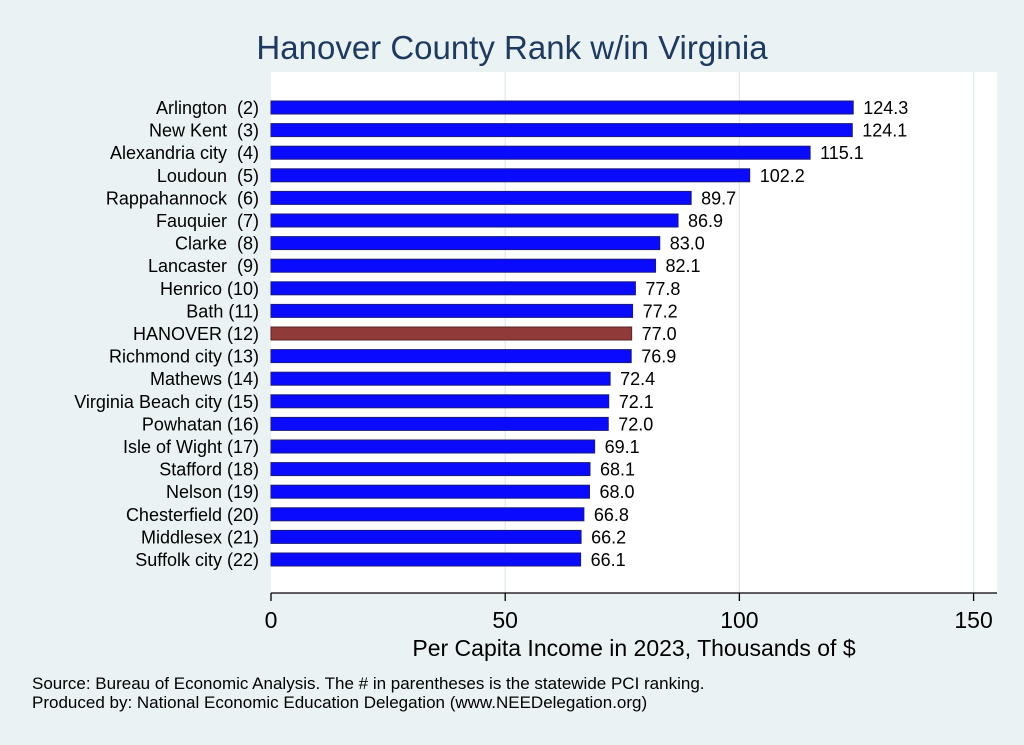 This screenshot has height=745, width=1024. I want to click on category-label-8: Henrico (10), so click(209, 289).